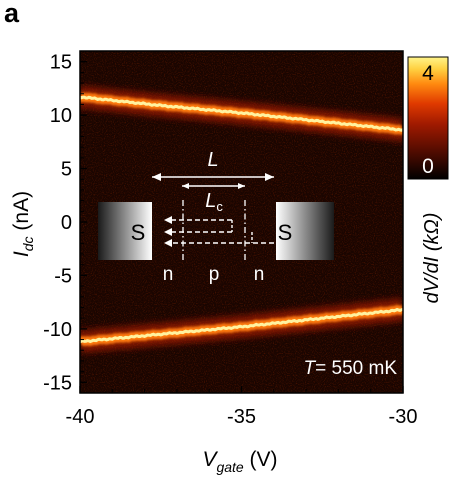  What do you see at coordinates (168, 243) in the screenshot?
I see `trajectory-3-head` at bounding box center [168, 243].